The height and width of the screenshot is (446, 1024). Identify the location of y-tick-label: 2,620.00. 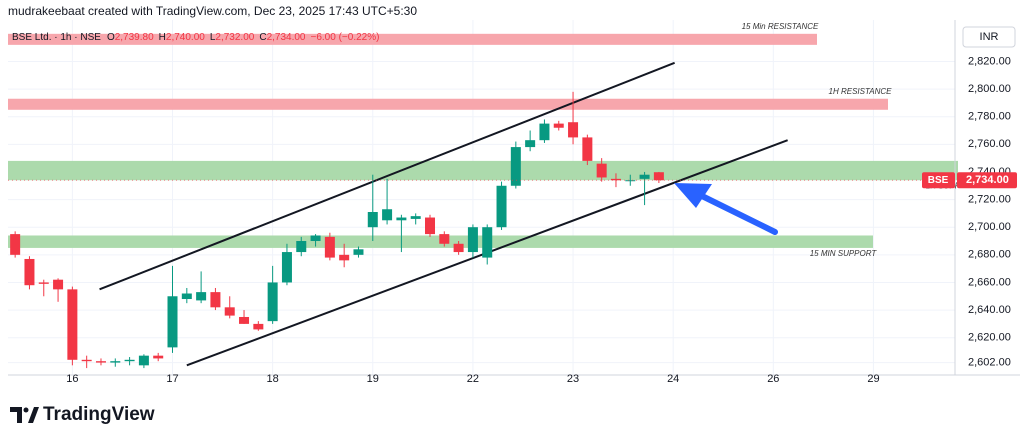
(989, 338).